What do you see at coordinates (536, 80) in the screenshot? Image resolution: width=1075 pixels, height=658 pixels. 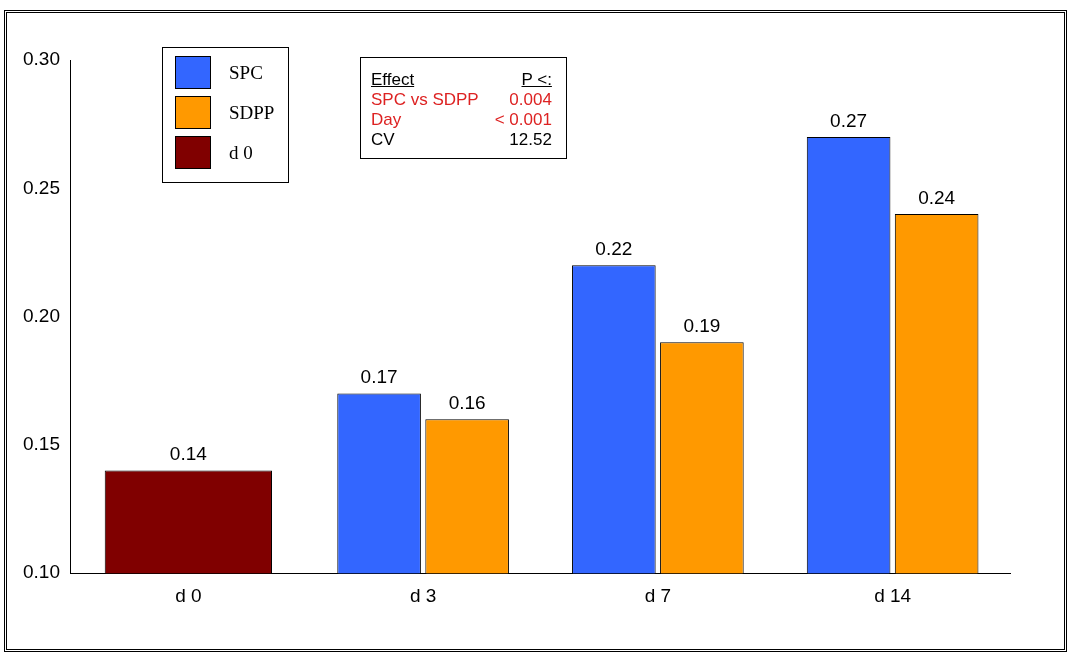 I see `annotation: P <:` at bounding box center [536, 80].